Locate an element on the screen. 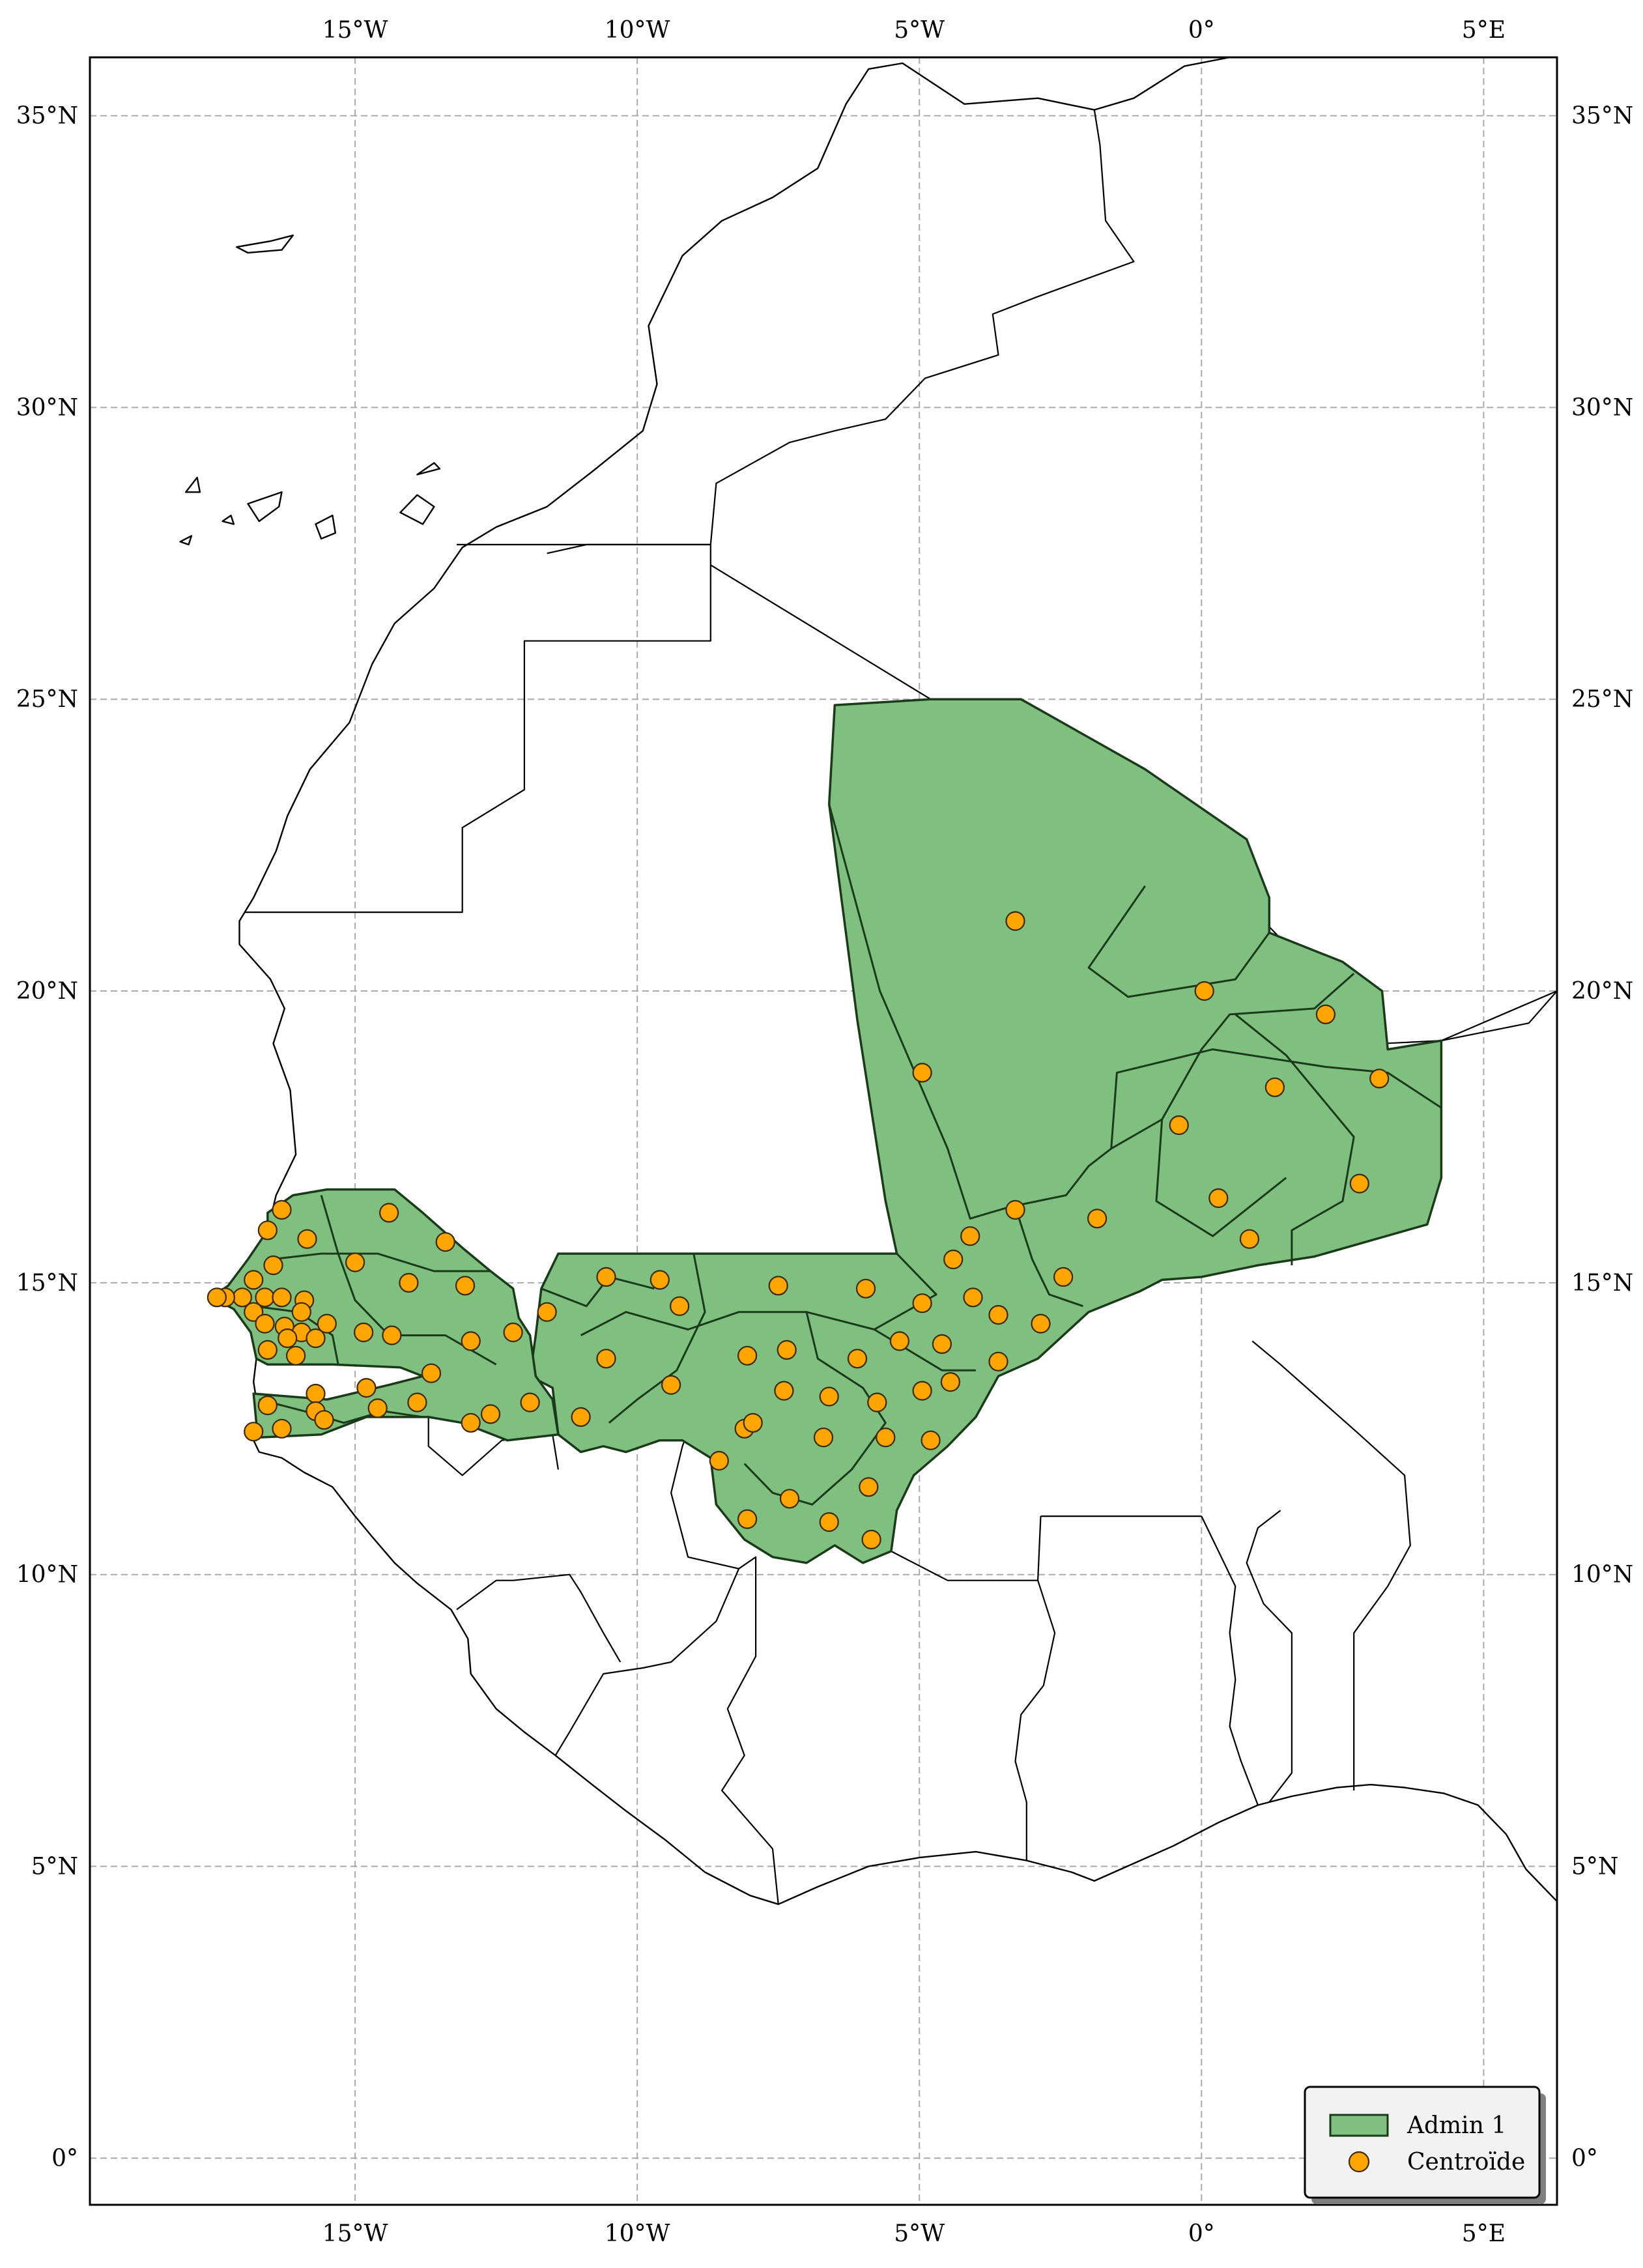  coastline is located at coordinates (1162, 83).